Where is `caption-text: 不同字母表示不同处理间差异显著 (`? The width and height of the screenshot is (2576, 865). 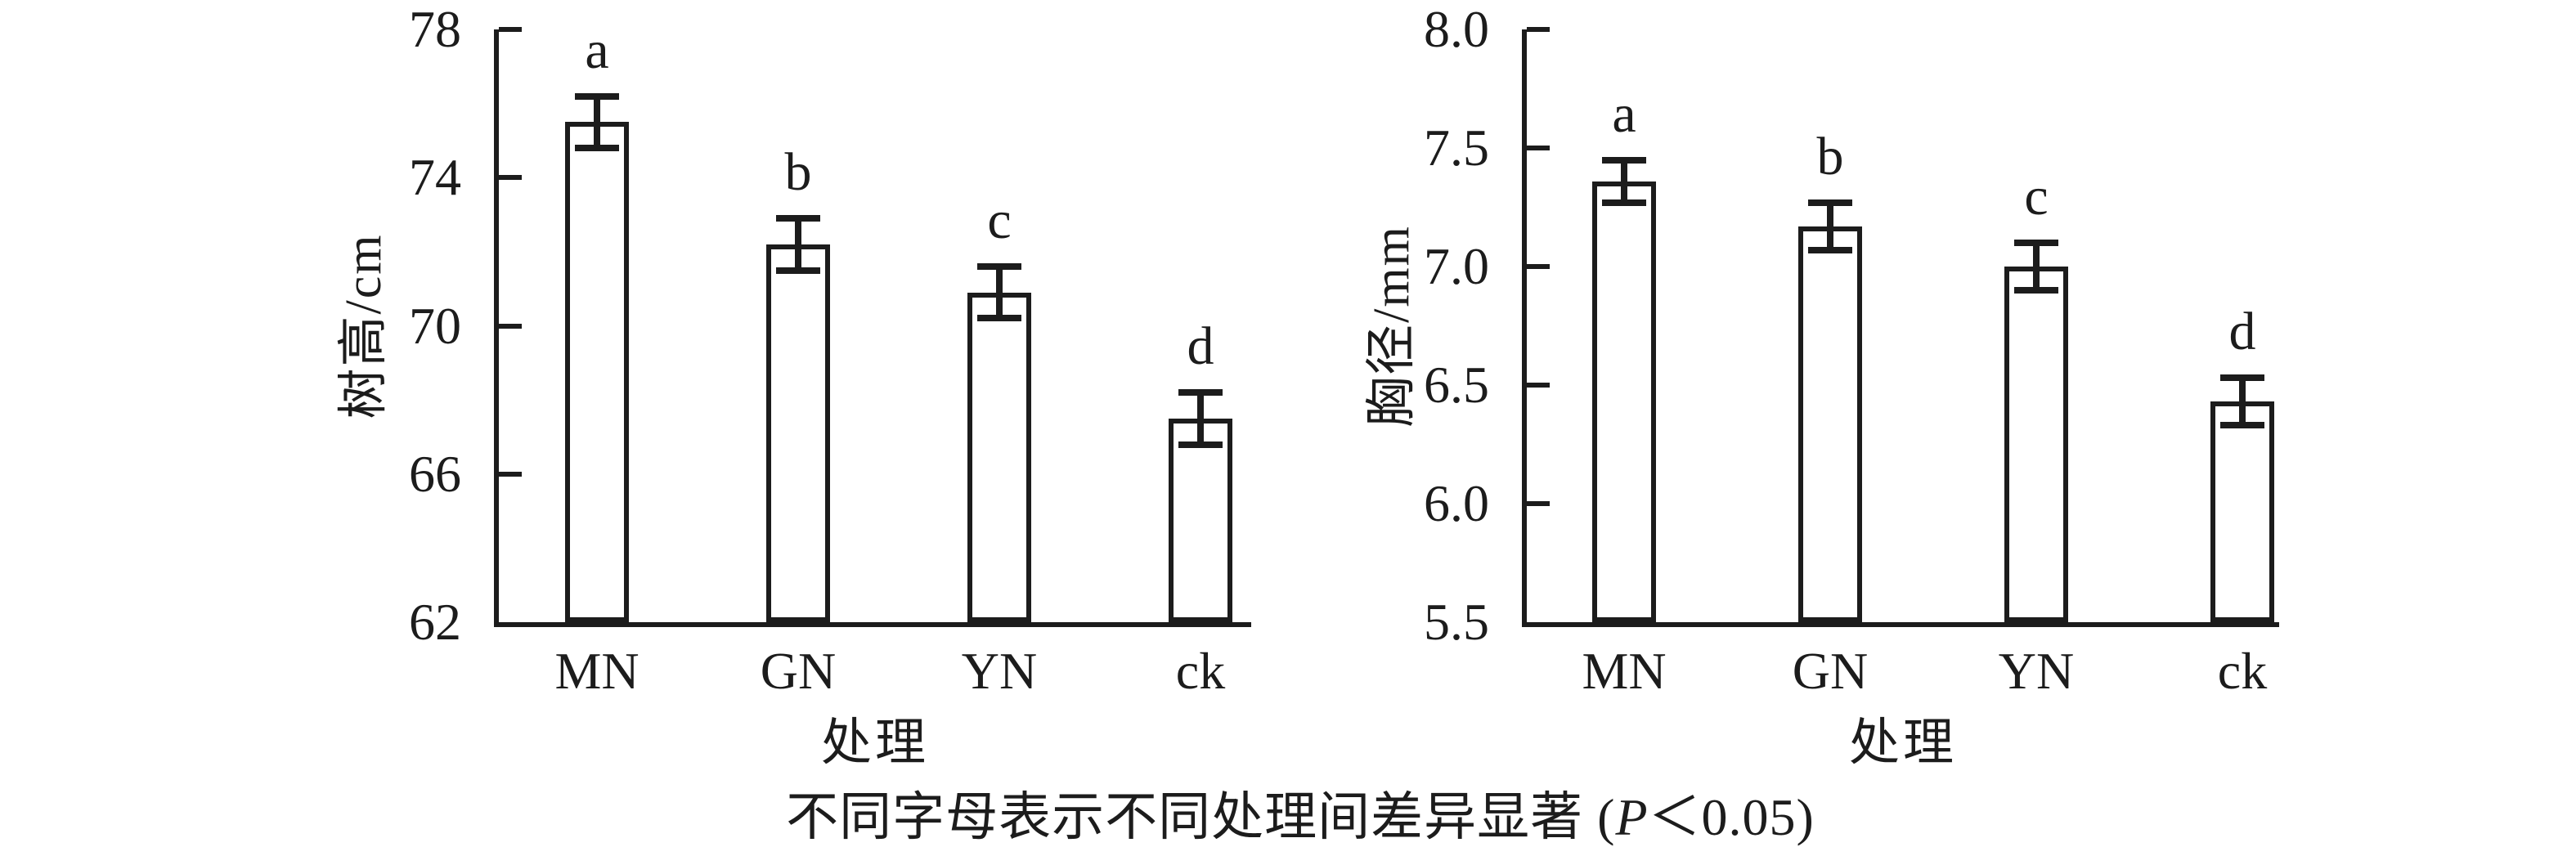
caption-text: 不同字母表示不同处理间差异显著 ( is located at coordinates (1201, 817).